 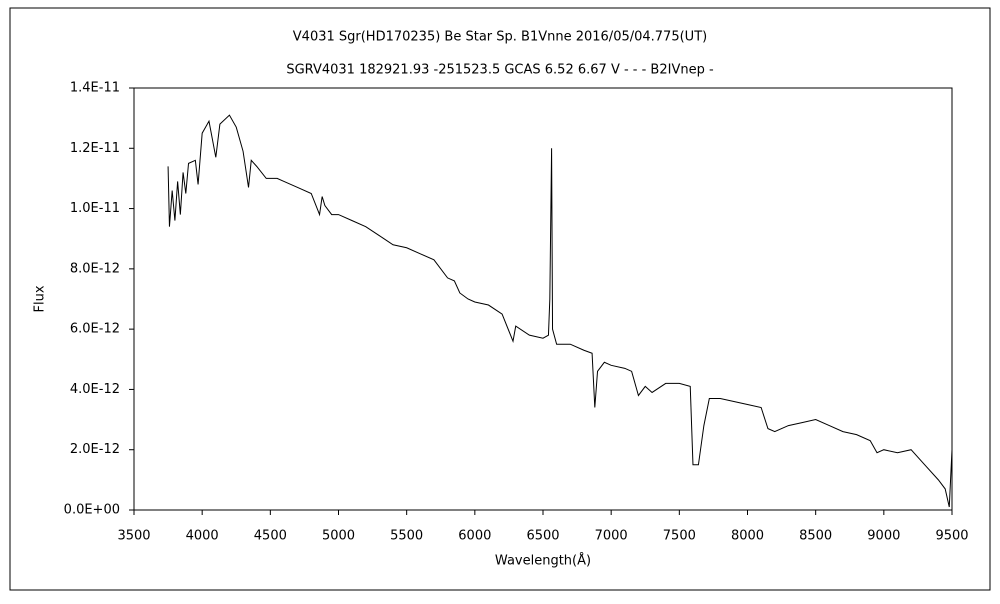 I want to click on y-tick-label: 6.0E-12, so click(x=95, y=329).